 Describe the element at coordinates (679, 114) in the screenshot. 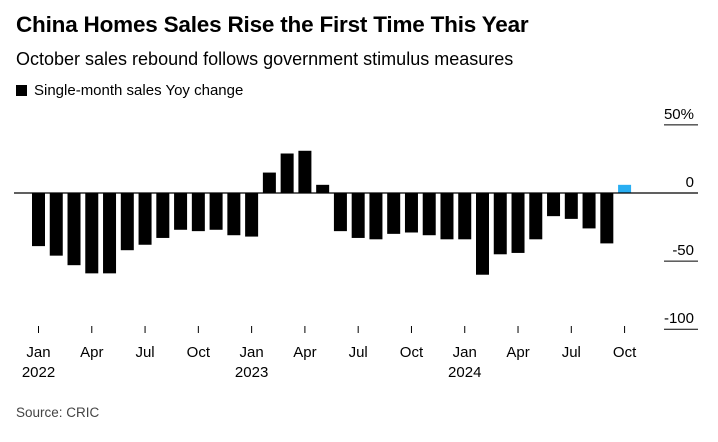

I see `y-tick-label: 50%` at that location.